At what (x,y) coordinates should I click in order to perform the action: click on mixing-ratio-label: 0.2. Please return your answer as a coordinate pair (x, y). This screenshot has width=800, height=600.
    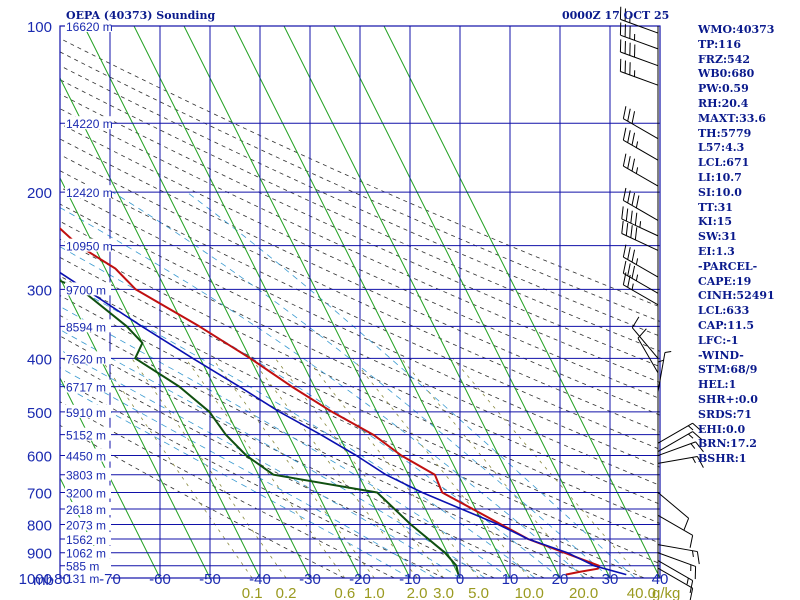
    Looking at the image, I should click on (286, 592).